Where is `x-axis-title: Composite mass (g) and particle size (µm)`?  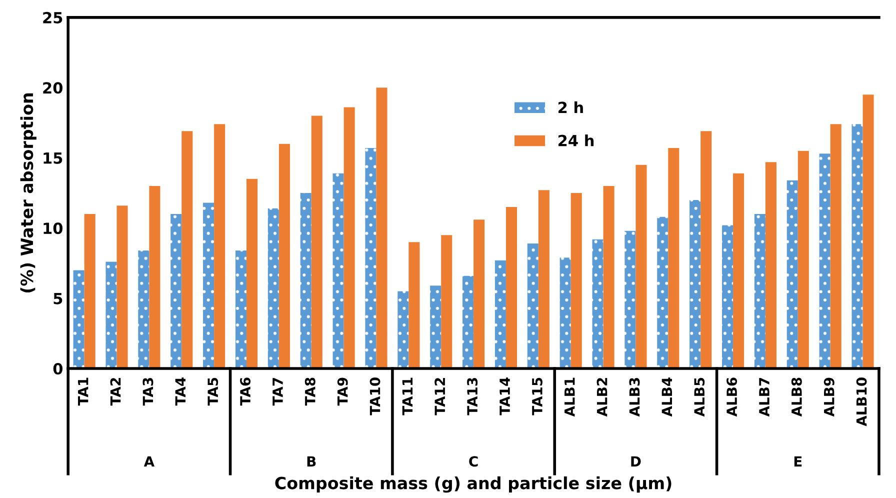 x-axis-title: Composite mass (g) and particle size (µm) is located at coordinates (473, 484).